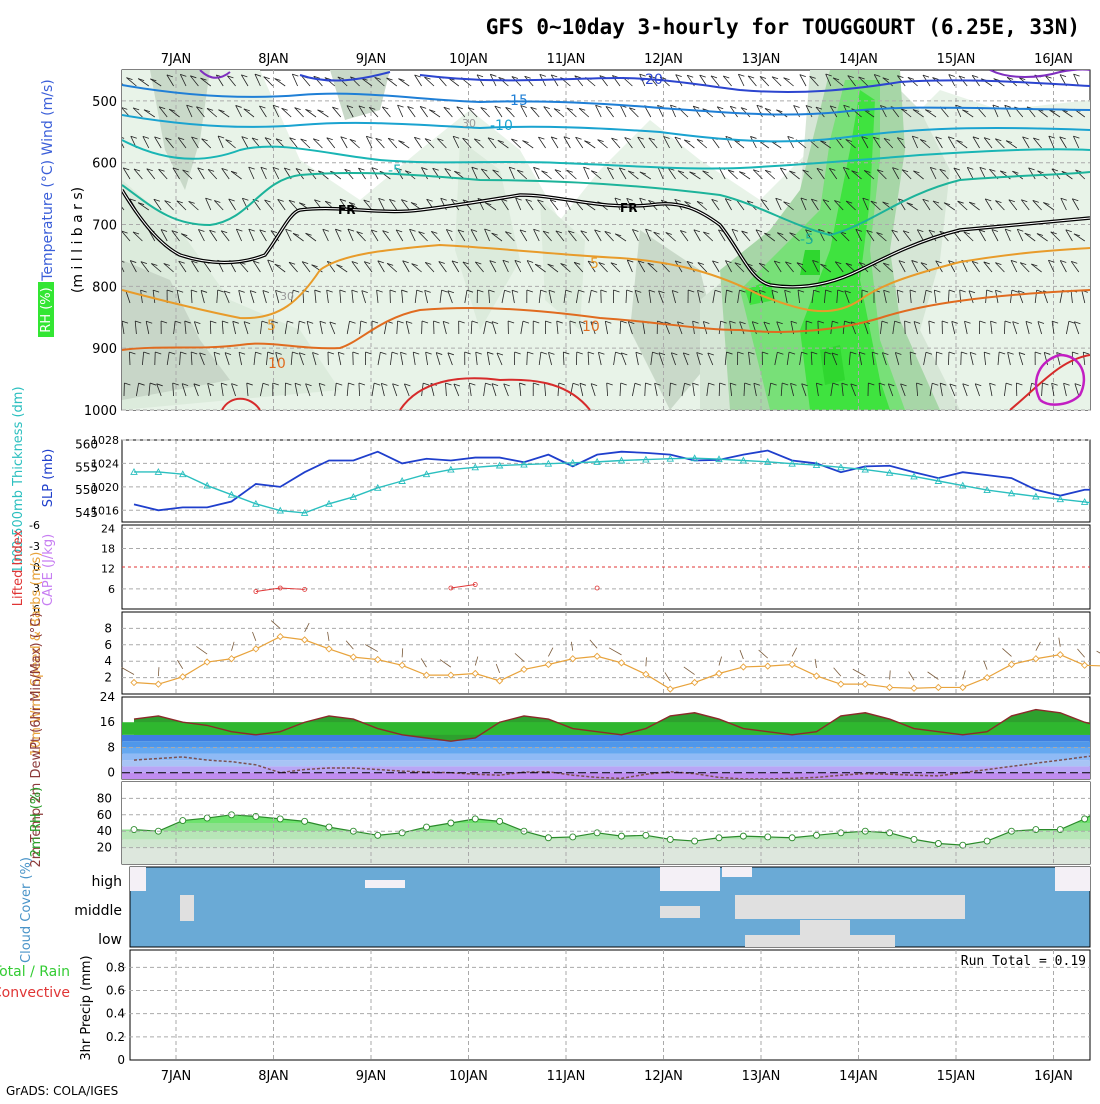  What do you see at coordinates (104, 102) in the screenshot?
I see `pressure-tick-label: 500` at bounding box center [104, 102].